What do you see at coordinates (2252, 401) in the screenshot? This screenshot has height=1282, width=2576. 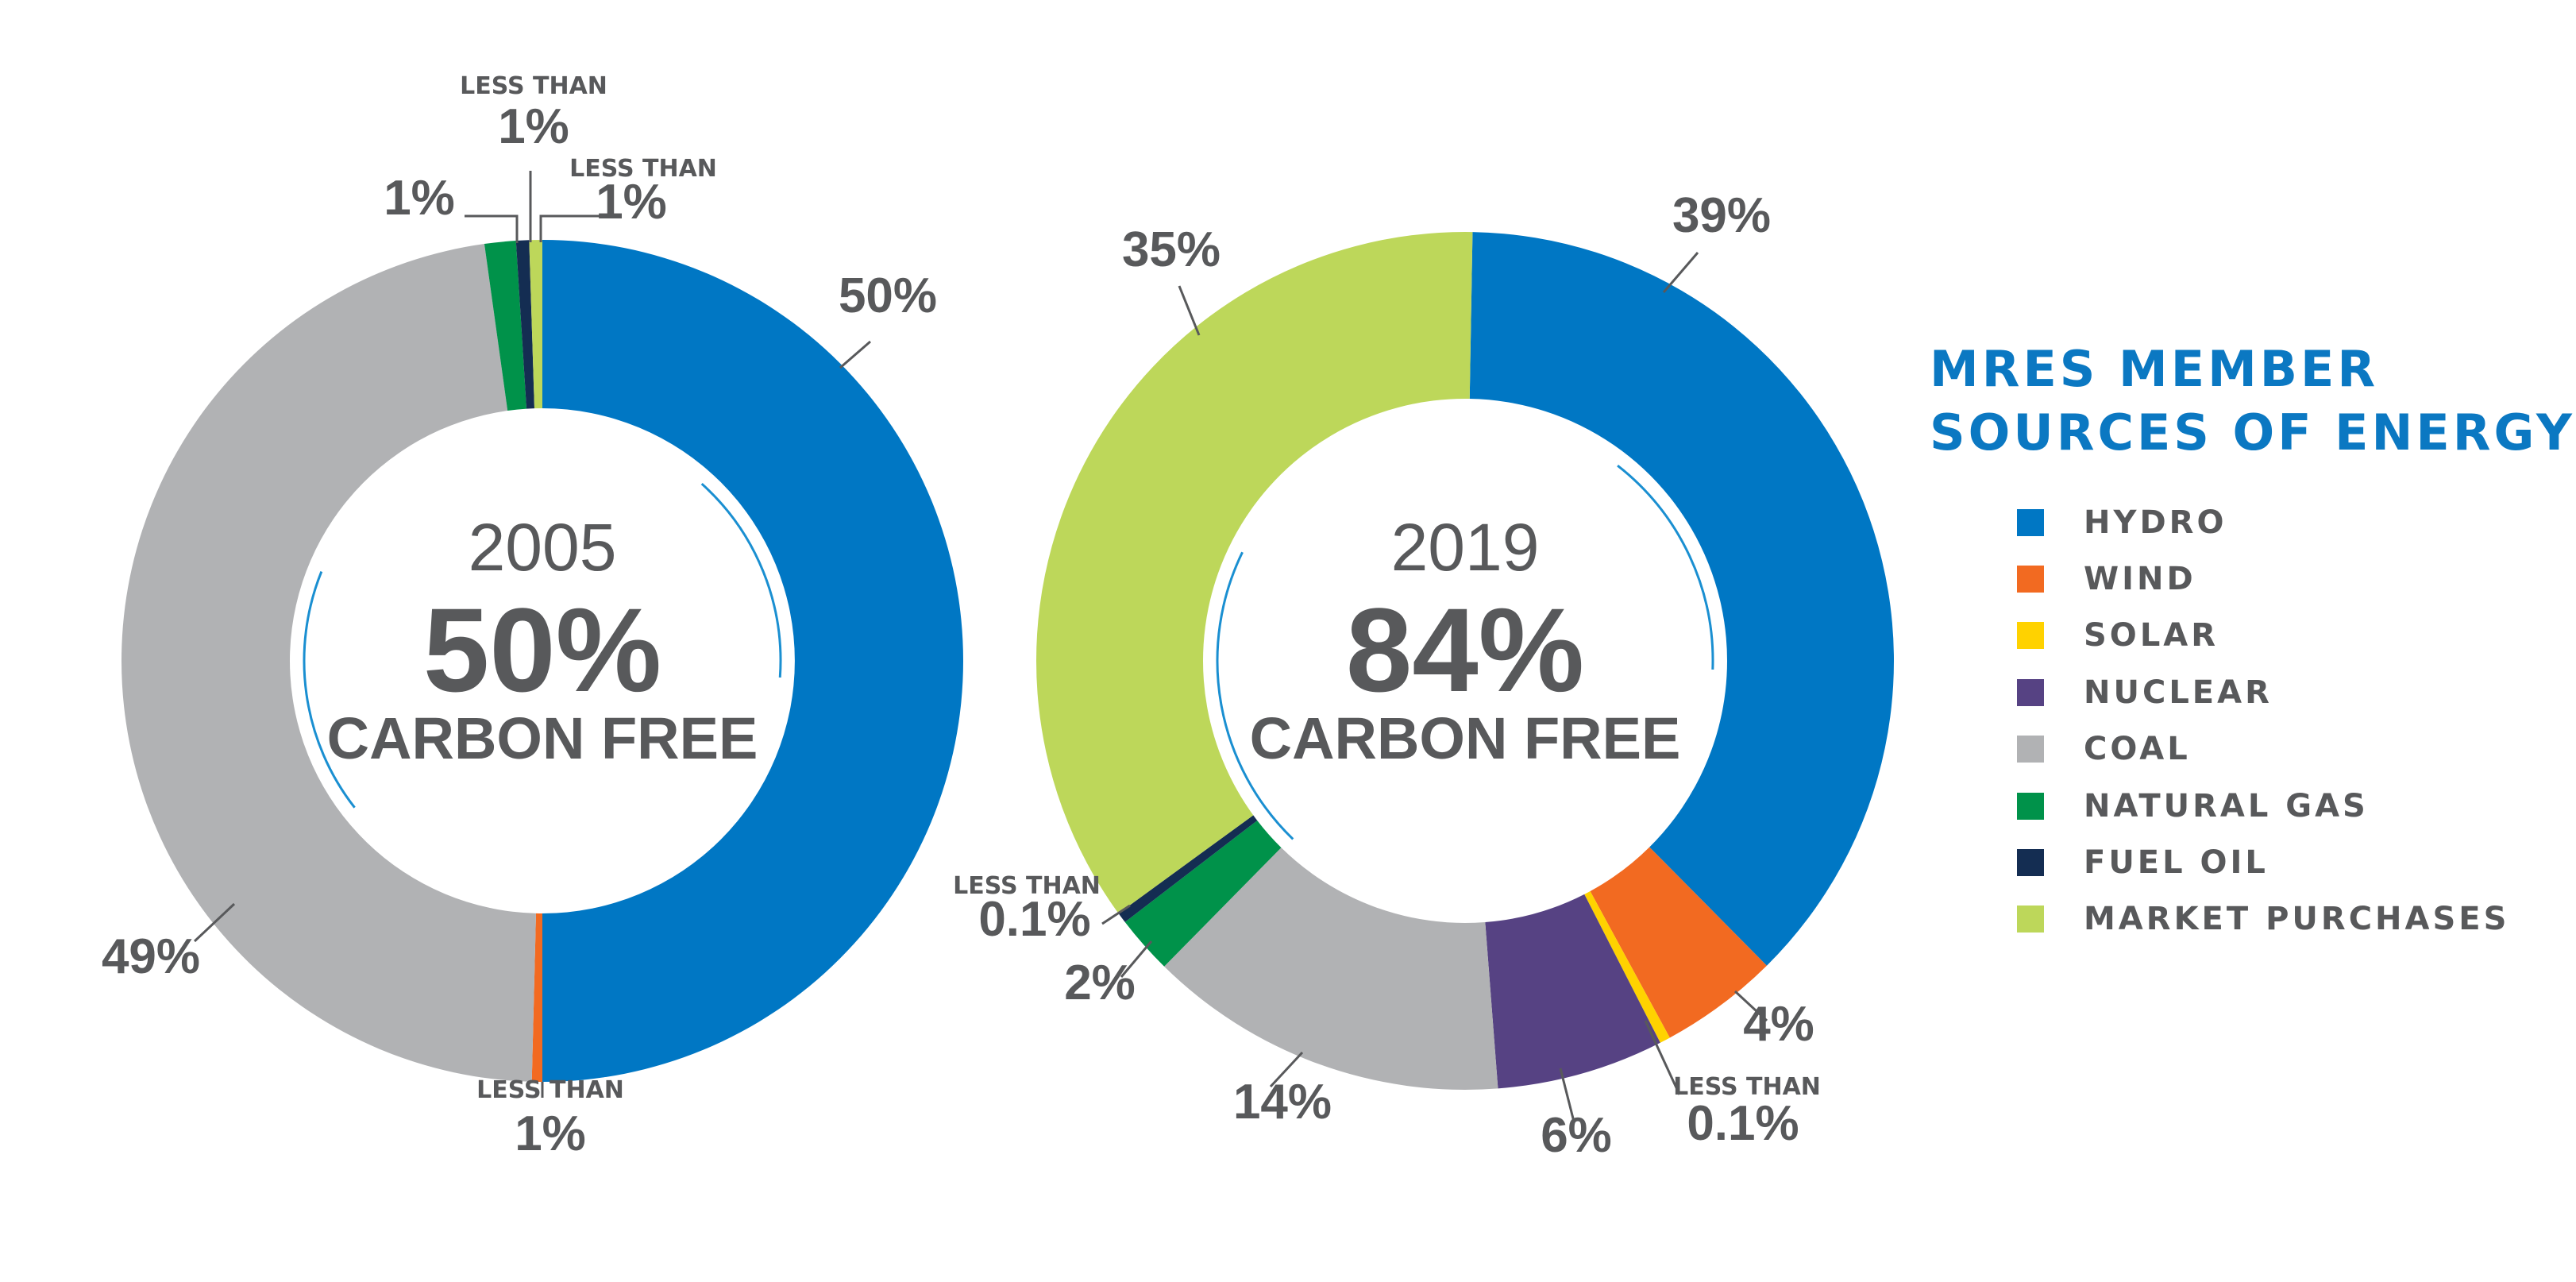 I see `legend-title: MRES MEMBER SOURCES OF ENERGY` at bounding box center [2252, 401].